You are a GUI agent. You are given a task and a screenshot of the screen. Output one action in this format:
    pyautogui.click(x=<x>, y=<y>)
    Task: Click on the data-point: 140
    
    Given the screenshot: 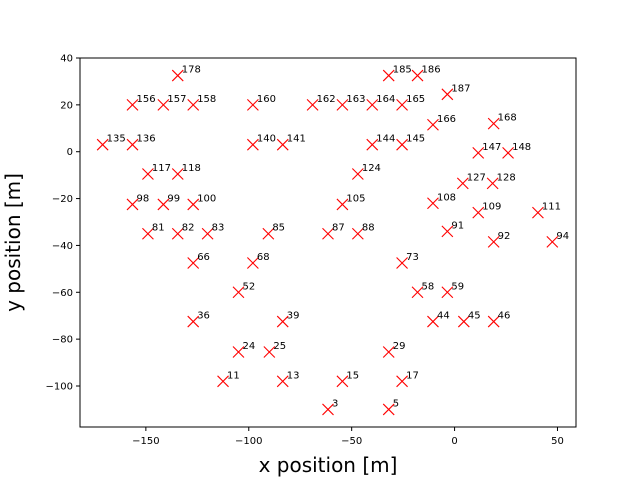 What is the action you would take?
    pyautogui.click(x=261, y=142)
    